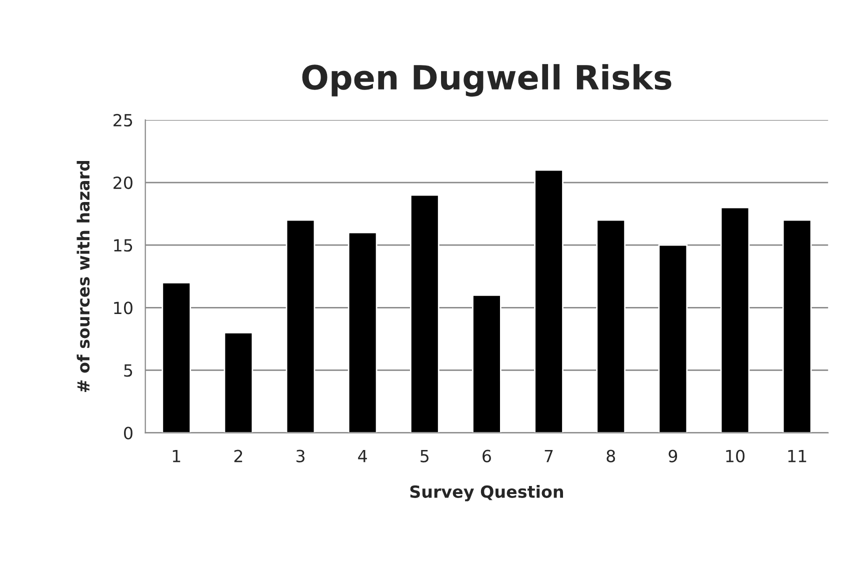  What do you see at coordinates (611, 456) in the screenshot?
I see `x-tick-label: 8` at bounding box center [611, 456].